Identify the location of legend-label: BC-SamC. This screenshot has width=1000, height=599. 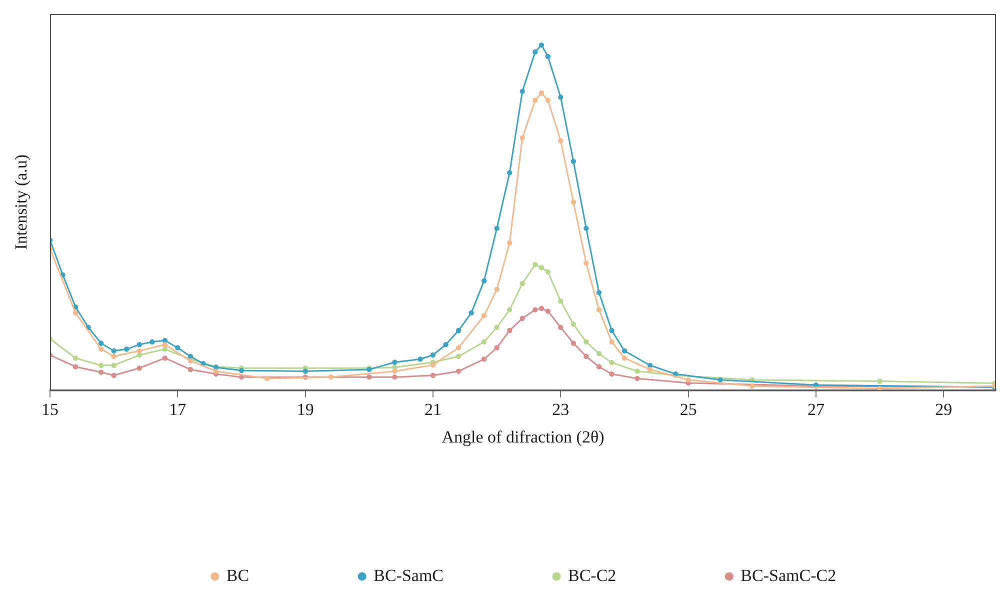
(409, 575).